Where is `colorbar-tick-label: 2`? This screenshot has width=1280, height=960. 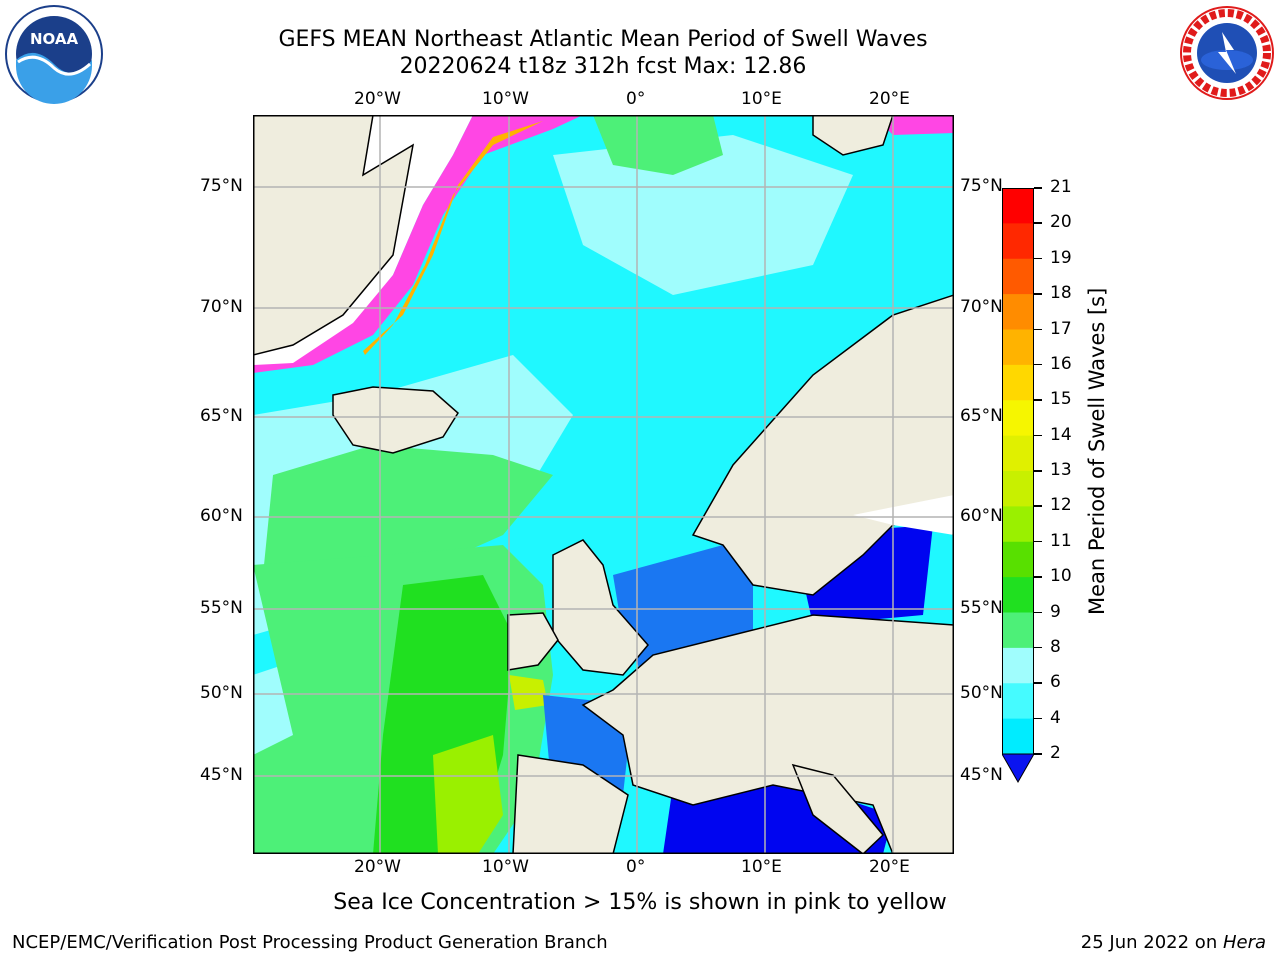
colorbar-tick-label: 2 is located at coordinates (1055, 753).